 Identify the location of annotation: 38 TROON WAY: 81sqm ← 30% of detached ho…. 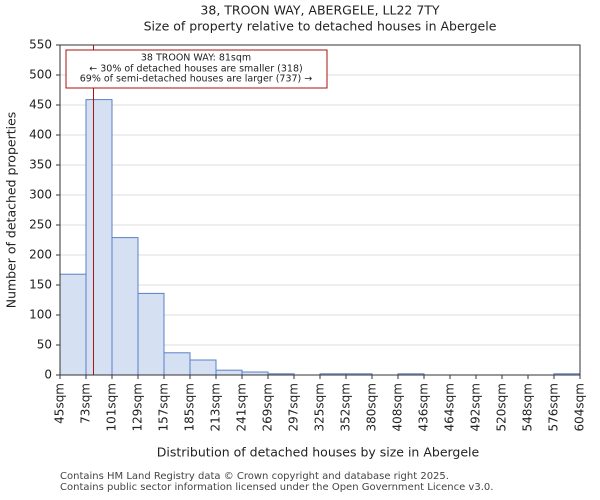
(196, 69).